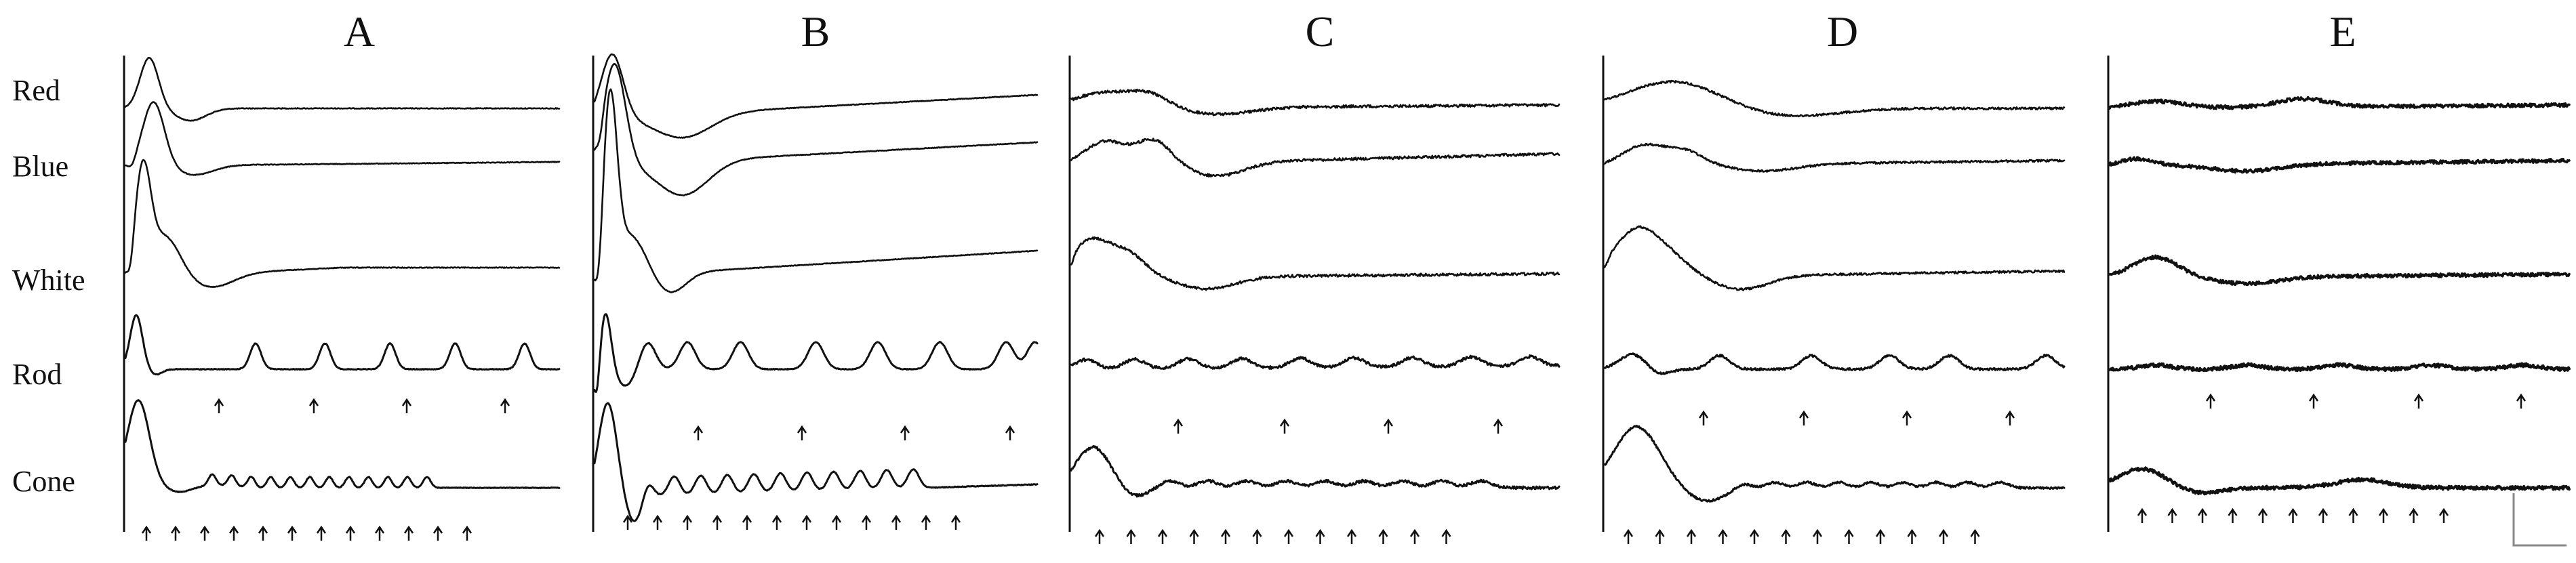 The width and height of the screenshot is (2576, 563). I want to click on trace-b-blue, so click(816, 129).